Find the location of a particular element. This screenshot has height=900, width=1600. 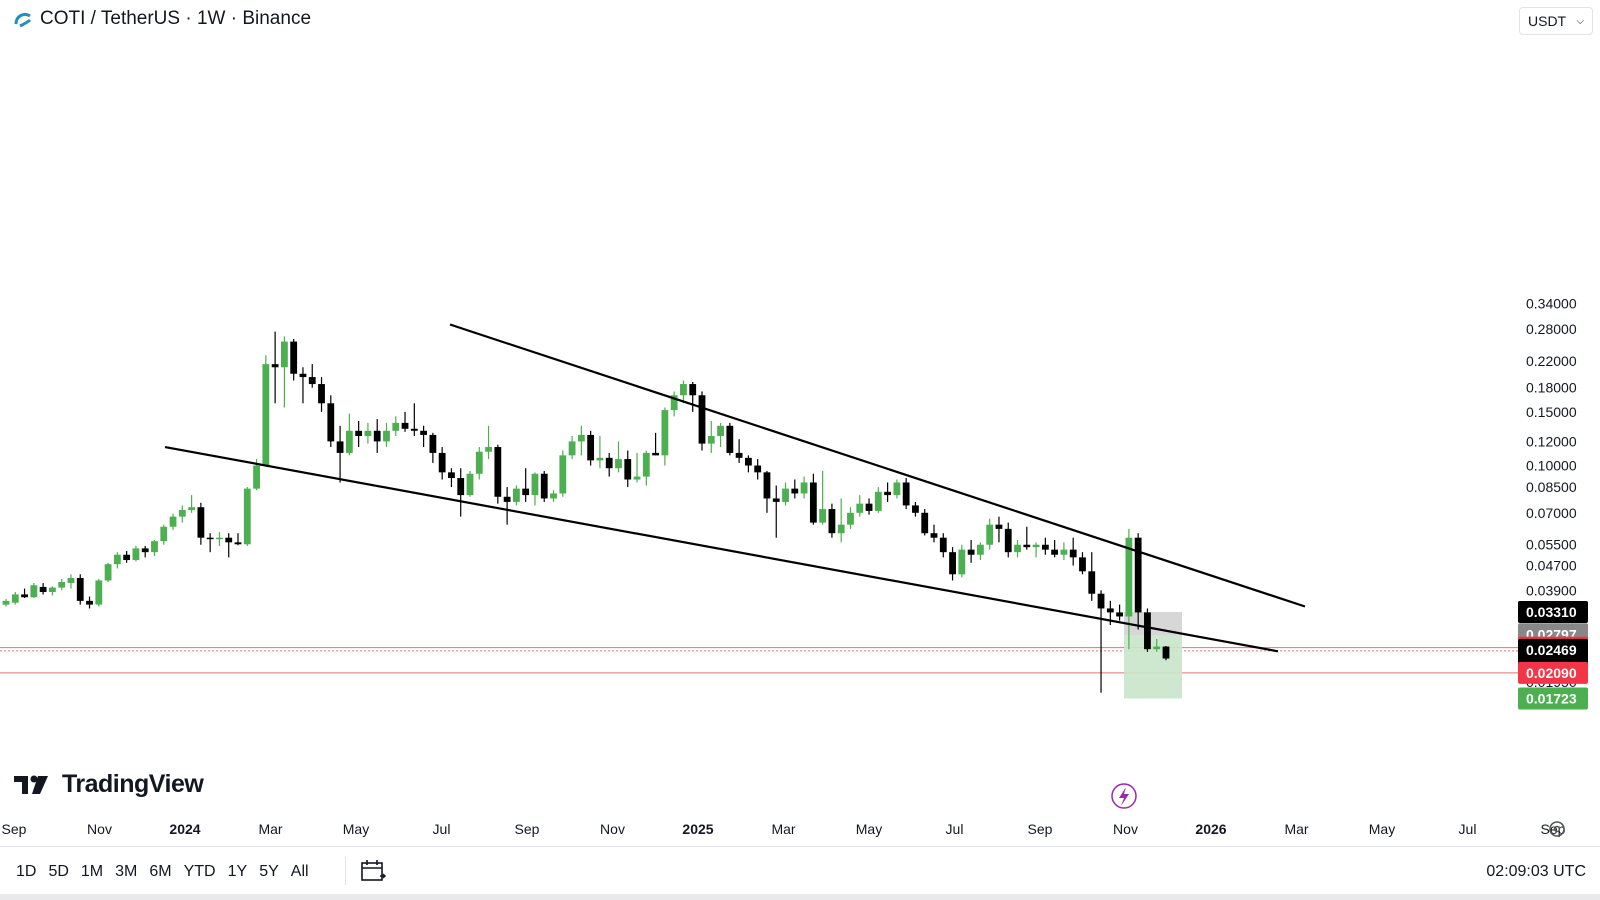

x-tick-label: 2024 is located at coordinates (184, 829).